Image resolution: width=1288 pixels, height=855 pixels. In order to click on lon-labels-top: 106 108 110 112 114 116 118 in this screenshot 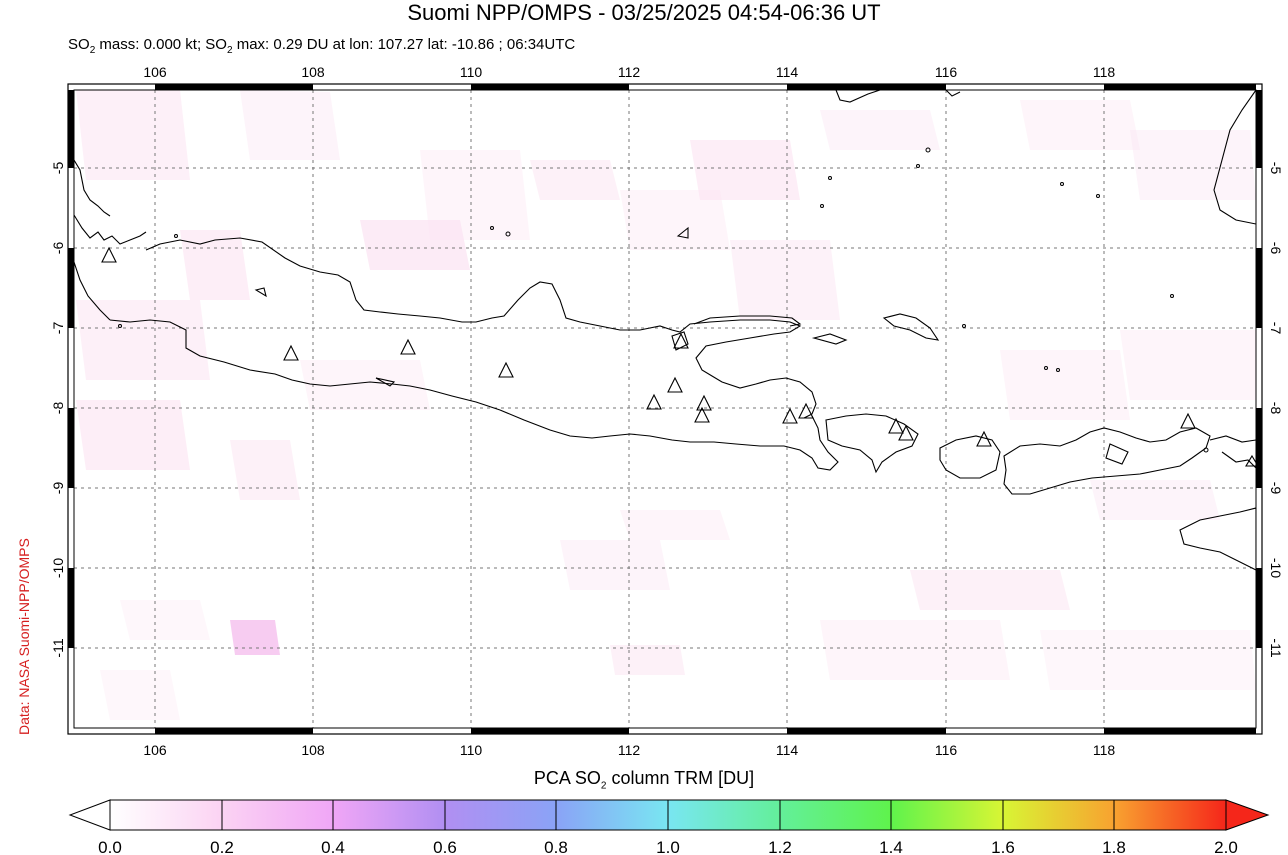, I will do `click(629, 72)`.